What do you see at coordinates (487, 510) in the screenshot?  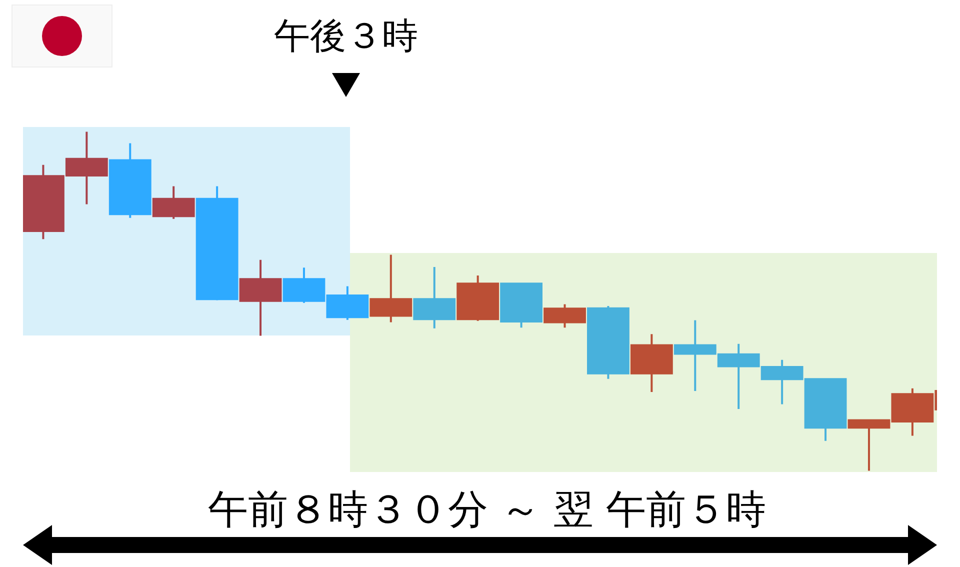 I see `x-axis-title: 午前８時３０分 ～ 翌 午前５時` at bounding box center [487, 510].